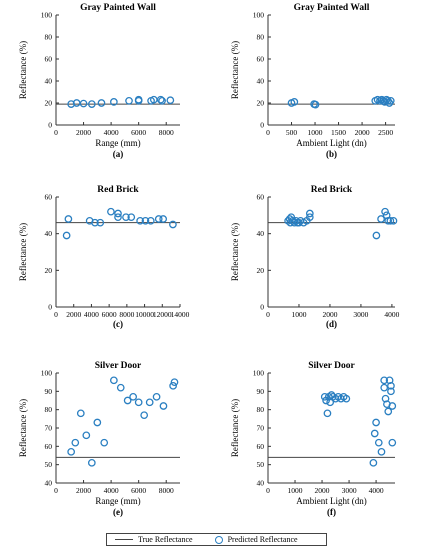 This screenshot has width=429, height=550. I want to click on legend-circle-swatch, so click(218, 539).